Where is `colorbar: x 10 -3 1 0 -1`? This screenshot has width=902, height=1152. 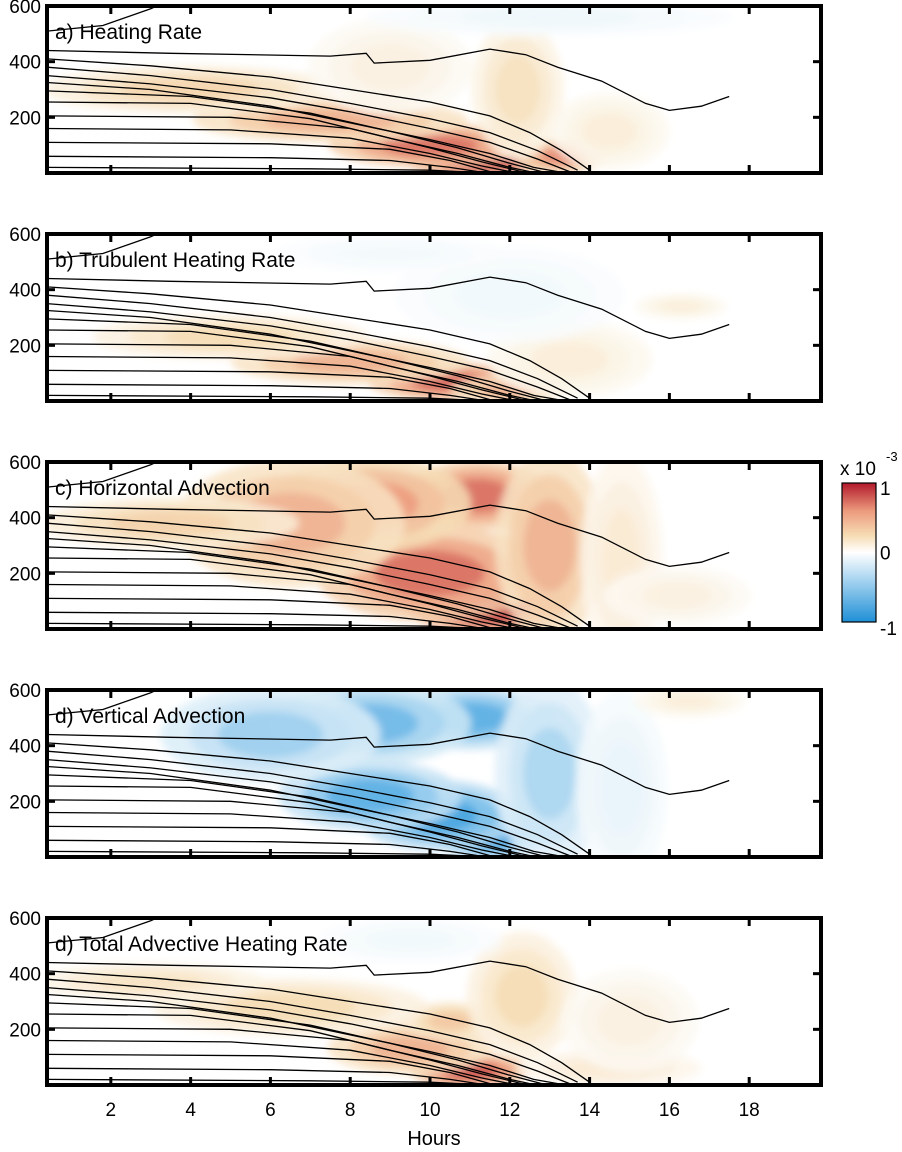 colorbar: x 10 -3 1 0 -1 is located at coordinates (869, 544).